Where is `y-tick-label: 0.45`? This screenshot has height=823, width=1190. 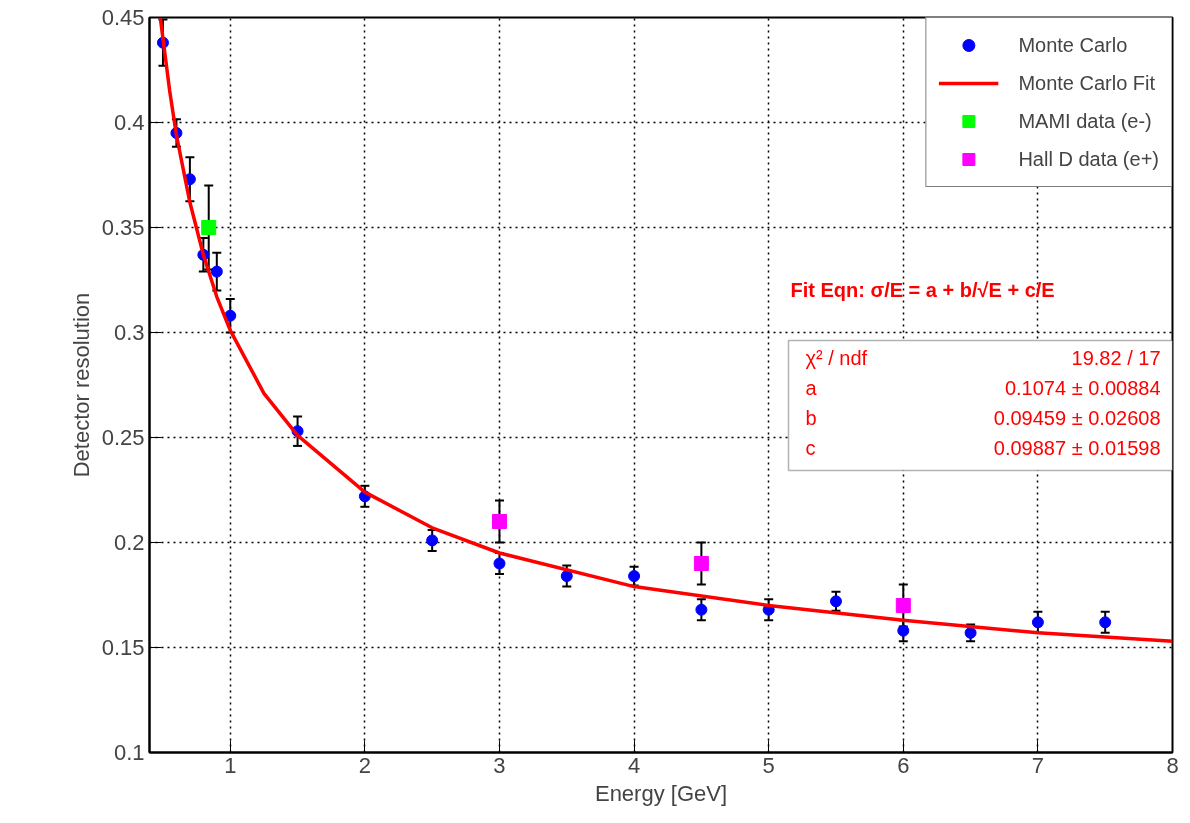
y-tick-label: 0.45 is located at coordinates (123, 17).